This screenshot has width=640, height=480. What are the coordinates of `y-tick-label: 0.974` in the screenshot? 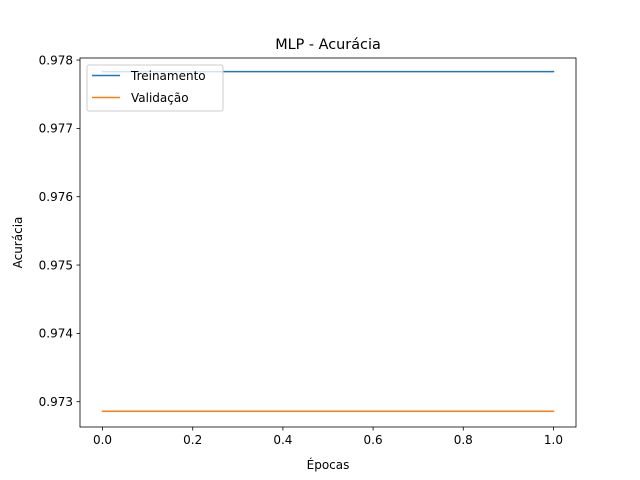 It's located at (56, 334).